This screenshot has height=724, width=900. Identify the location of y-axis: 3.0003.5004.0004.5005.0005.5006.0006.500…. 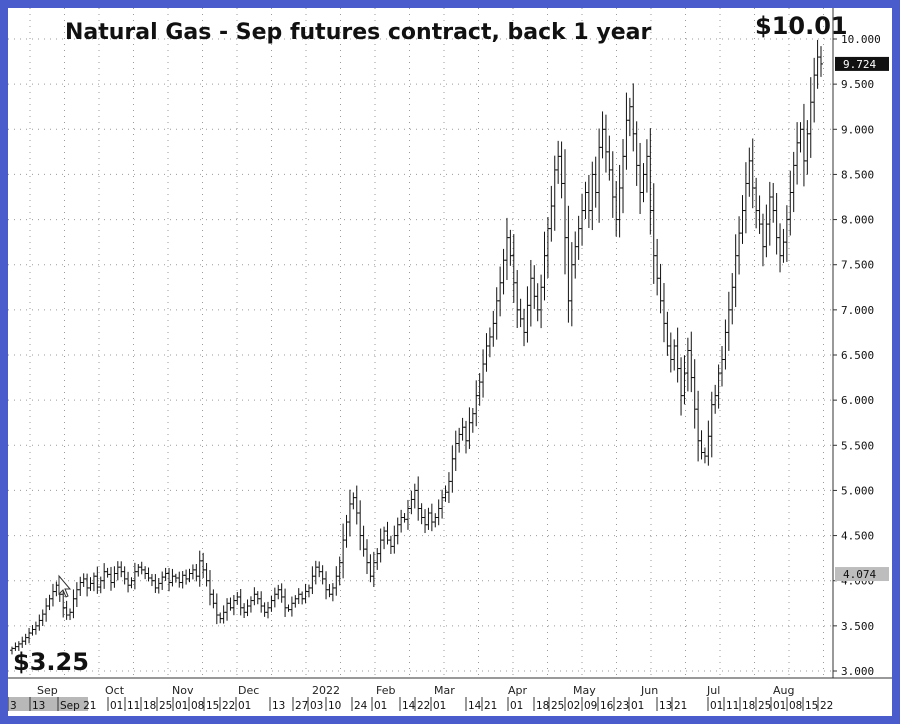
(857, 355).